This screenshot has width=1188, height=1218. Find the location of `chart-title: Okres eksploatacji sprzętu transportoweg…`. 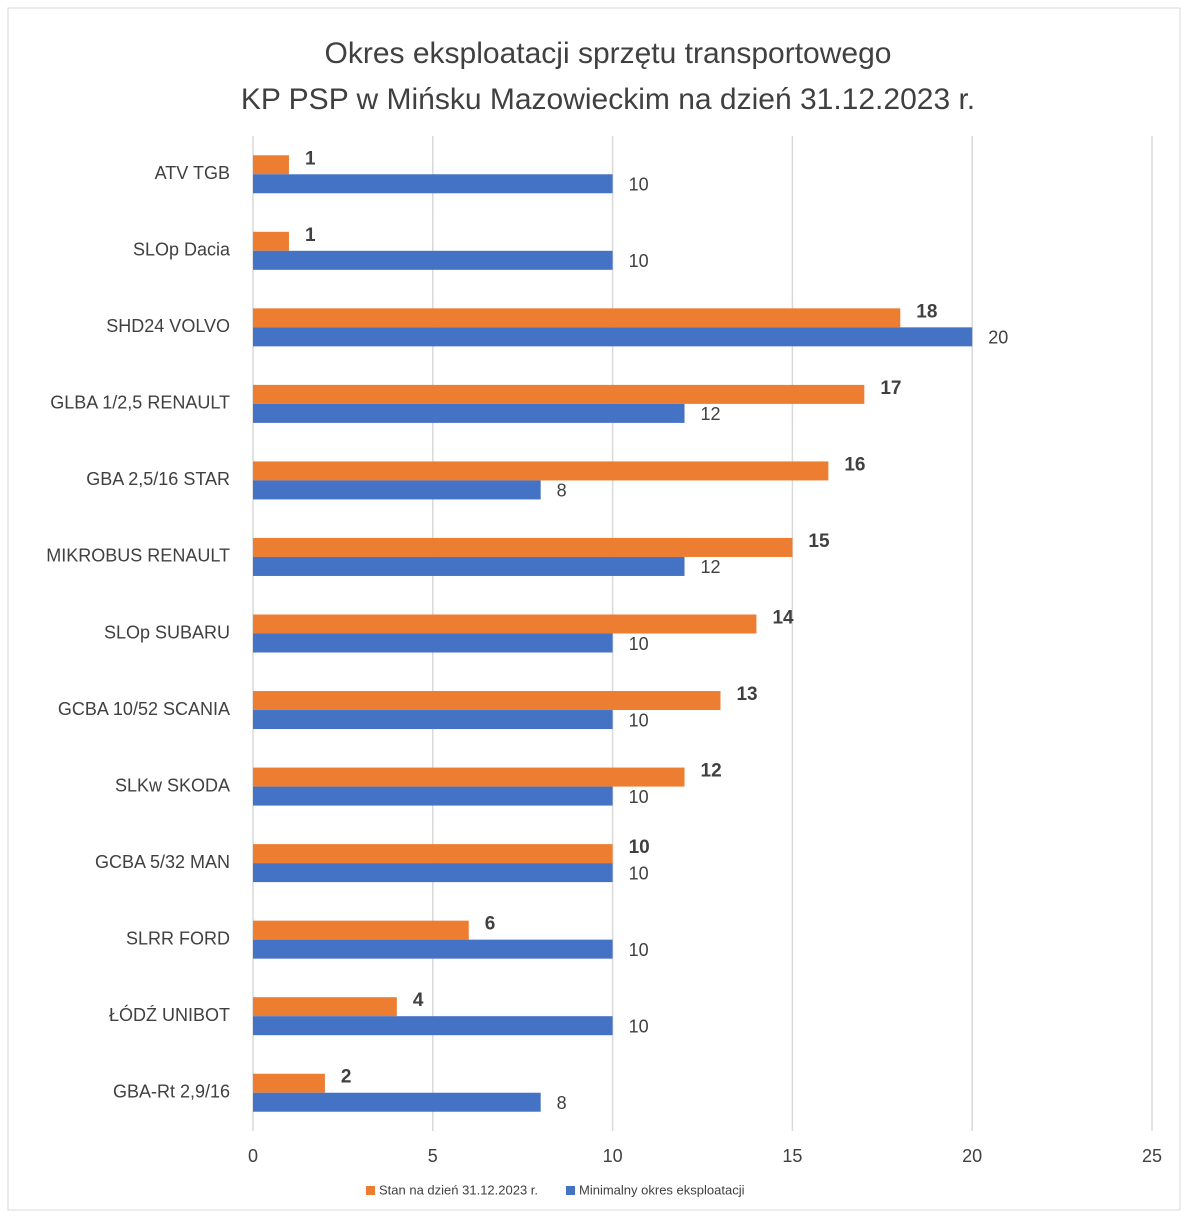

chart-title: Okres eksploatacji sprzętu transportoweg… is located at coordinates (608, 53).